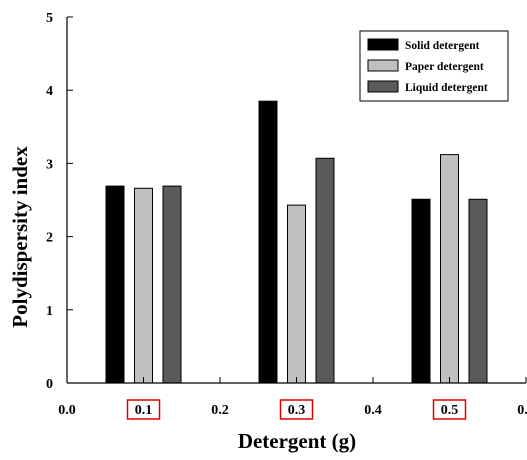 The width and height of the screenshot is (527, 460). I want to click on x-axis-title: Detergent (g), so click(297, 441).